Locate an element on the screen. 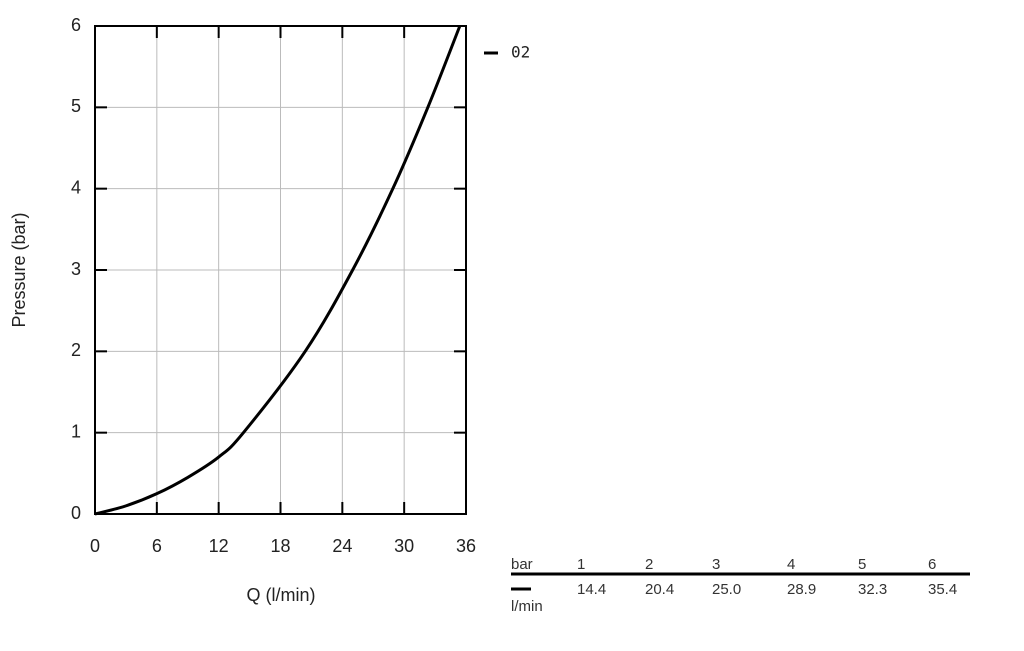 This screenshot has height=651, width=1024. x-tick-label: 0 is located at coordinates (95, 546).